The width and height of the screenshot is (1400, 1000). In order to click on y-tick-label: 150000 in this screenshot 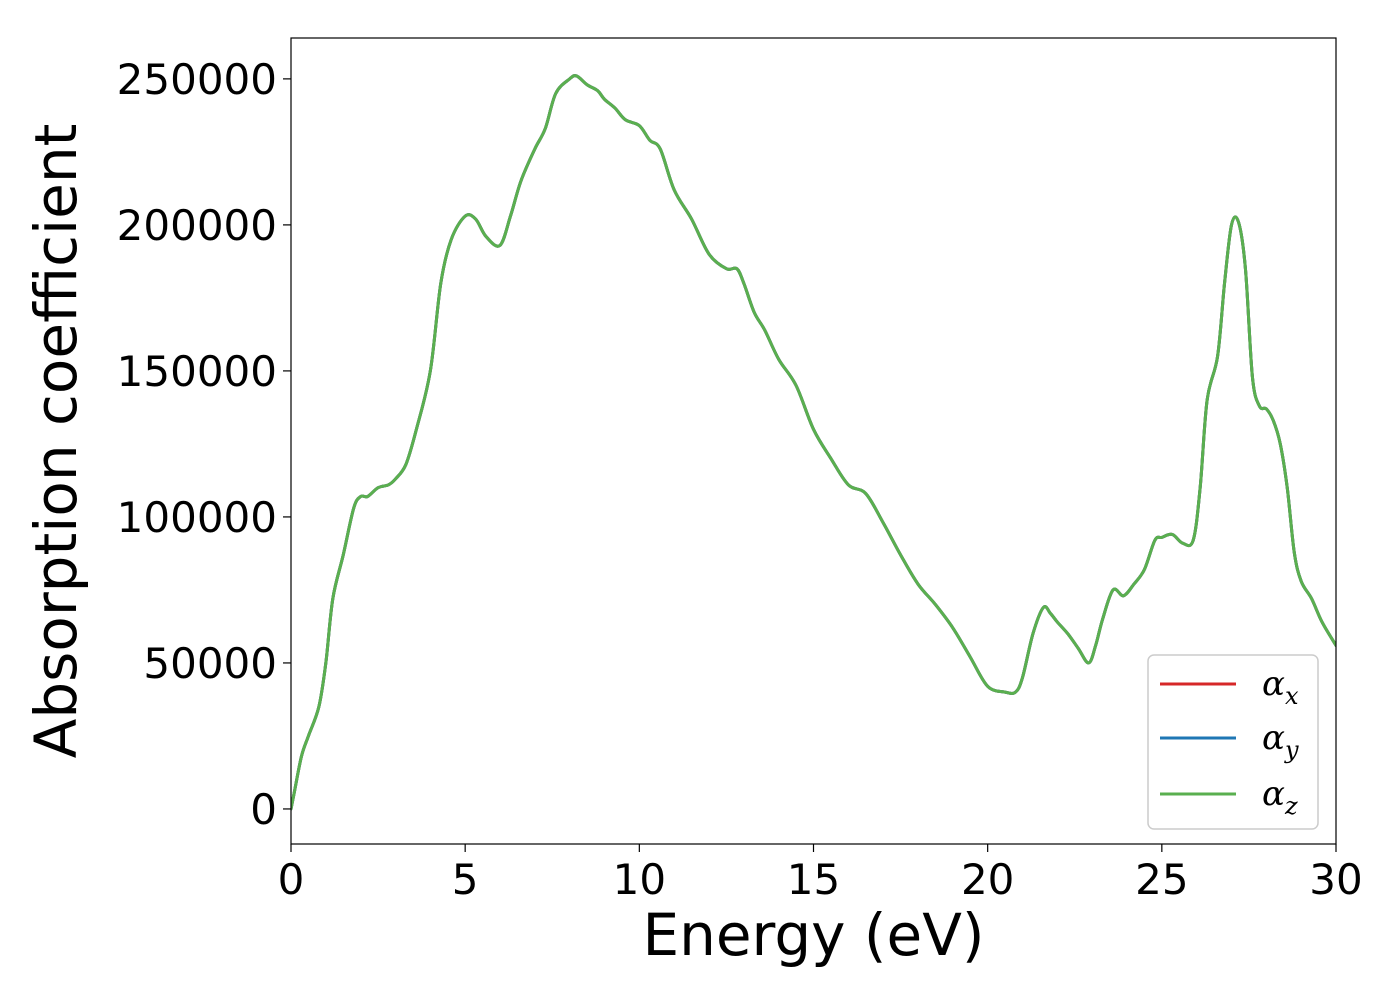, I will do `click(197, 371)`.